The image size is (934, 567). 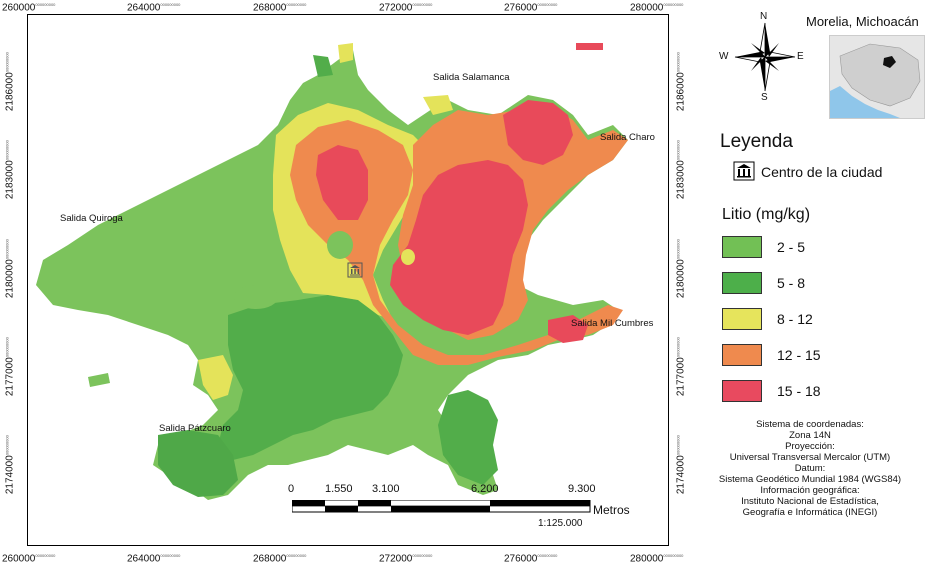 What do you see at coordinates (29, 8) in the screenshot?
I see `x-tick-top: 260000000000000` at bounding box center [29, 8].